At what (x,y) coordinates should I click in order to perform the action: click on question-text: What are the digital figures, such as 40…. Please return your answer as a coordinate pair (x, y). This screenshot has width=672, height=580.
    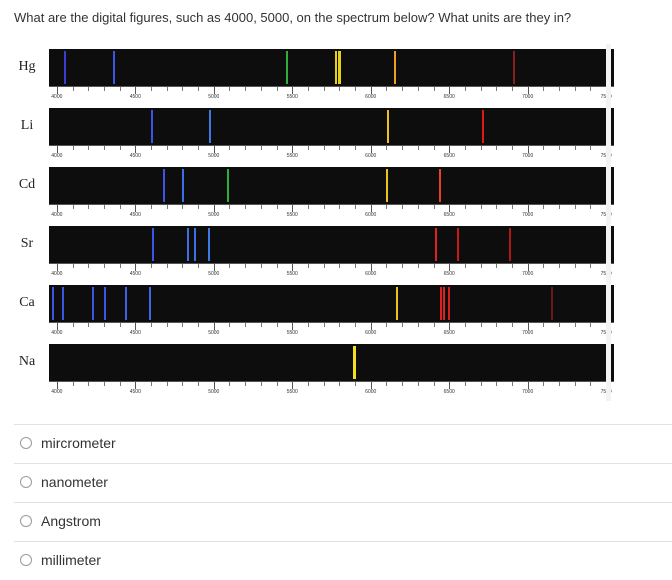
    Looking at the image, I should click on (293, 17).